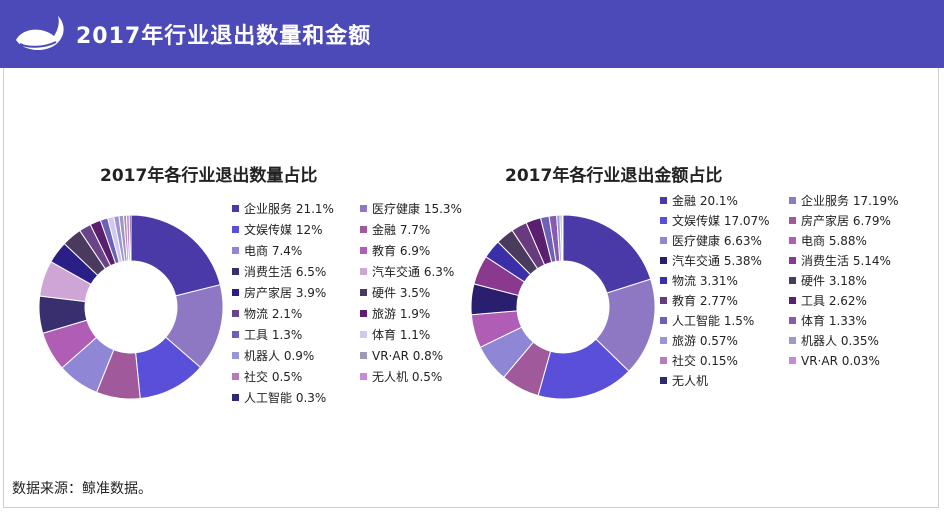 This screenshot has height=531, width=944. Describe the element at coordinates (834, 321) in the screenshot. I see `legend-label: 体育 1.33%` at that location.